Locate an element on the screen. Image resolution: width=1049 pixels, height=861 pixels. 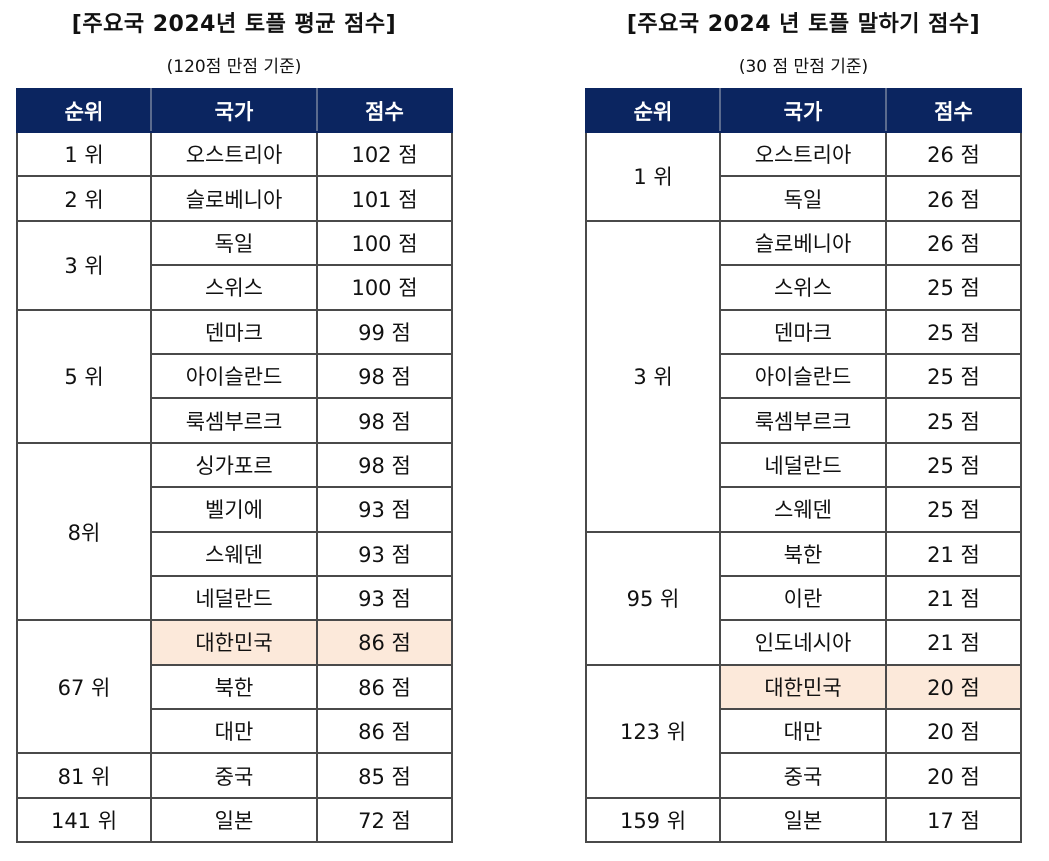
table-row: 네덜란드 93 점 is located at coordinates (235, 598).